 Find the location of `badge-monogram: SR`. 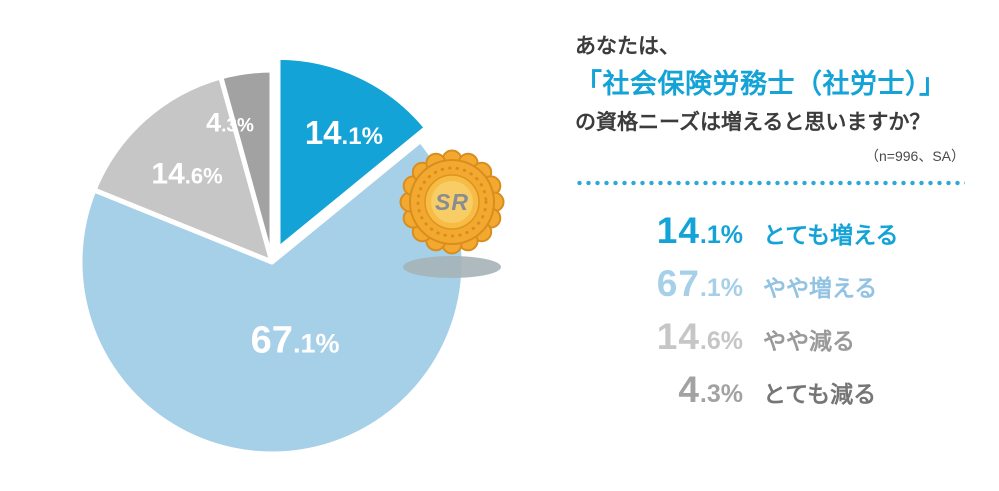

badge-monogram: SR is located at coordinates (452, 202).